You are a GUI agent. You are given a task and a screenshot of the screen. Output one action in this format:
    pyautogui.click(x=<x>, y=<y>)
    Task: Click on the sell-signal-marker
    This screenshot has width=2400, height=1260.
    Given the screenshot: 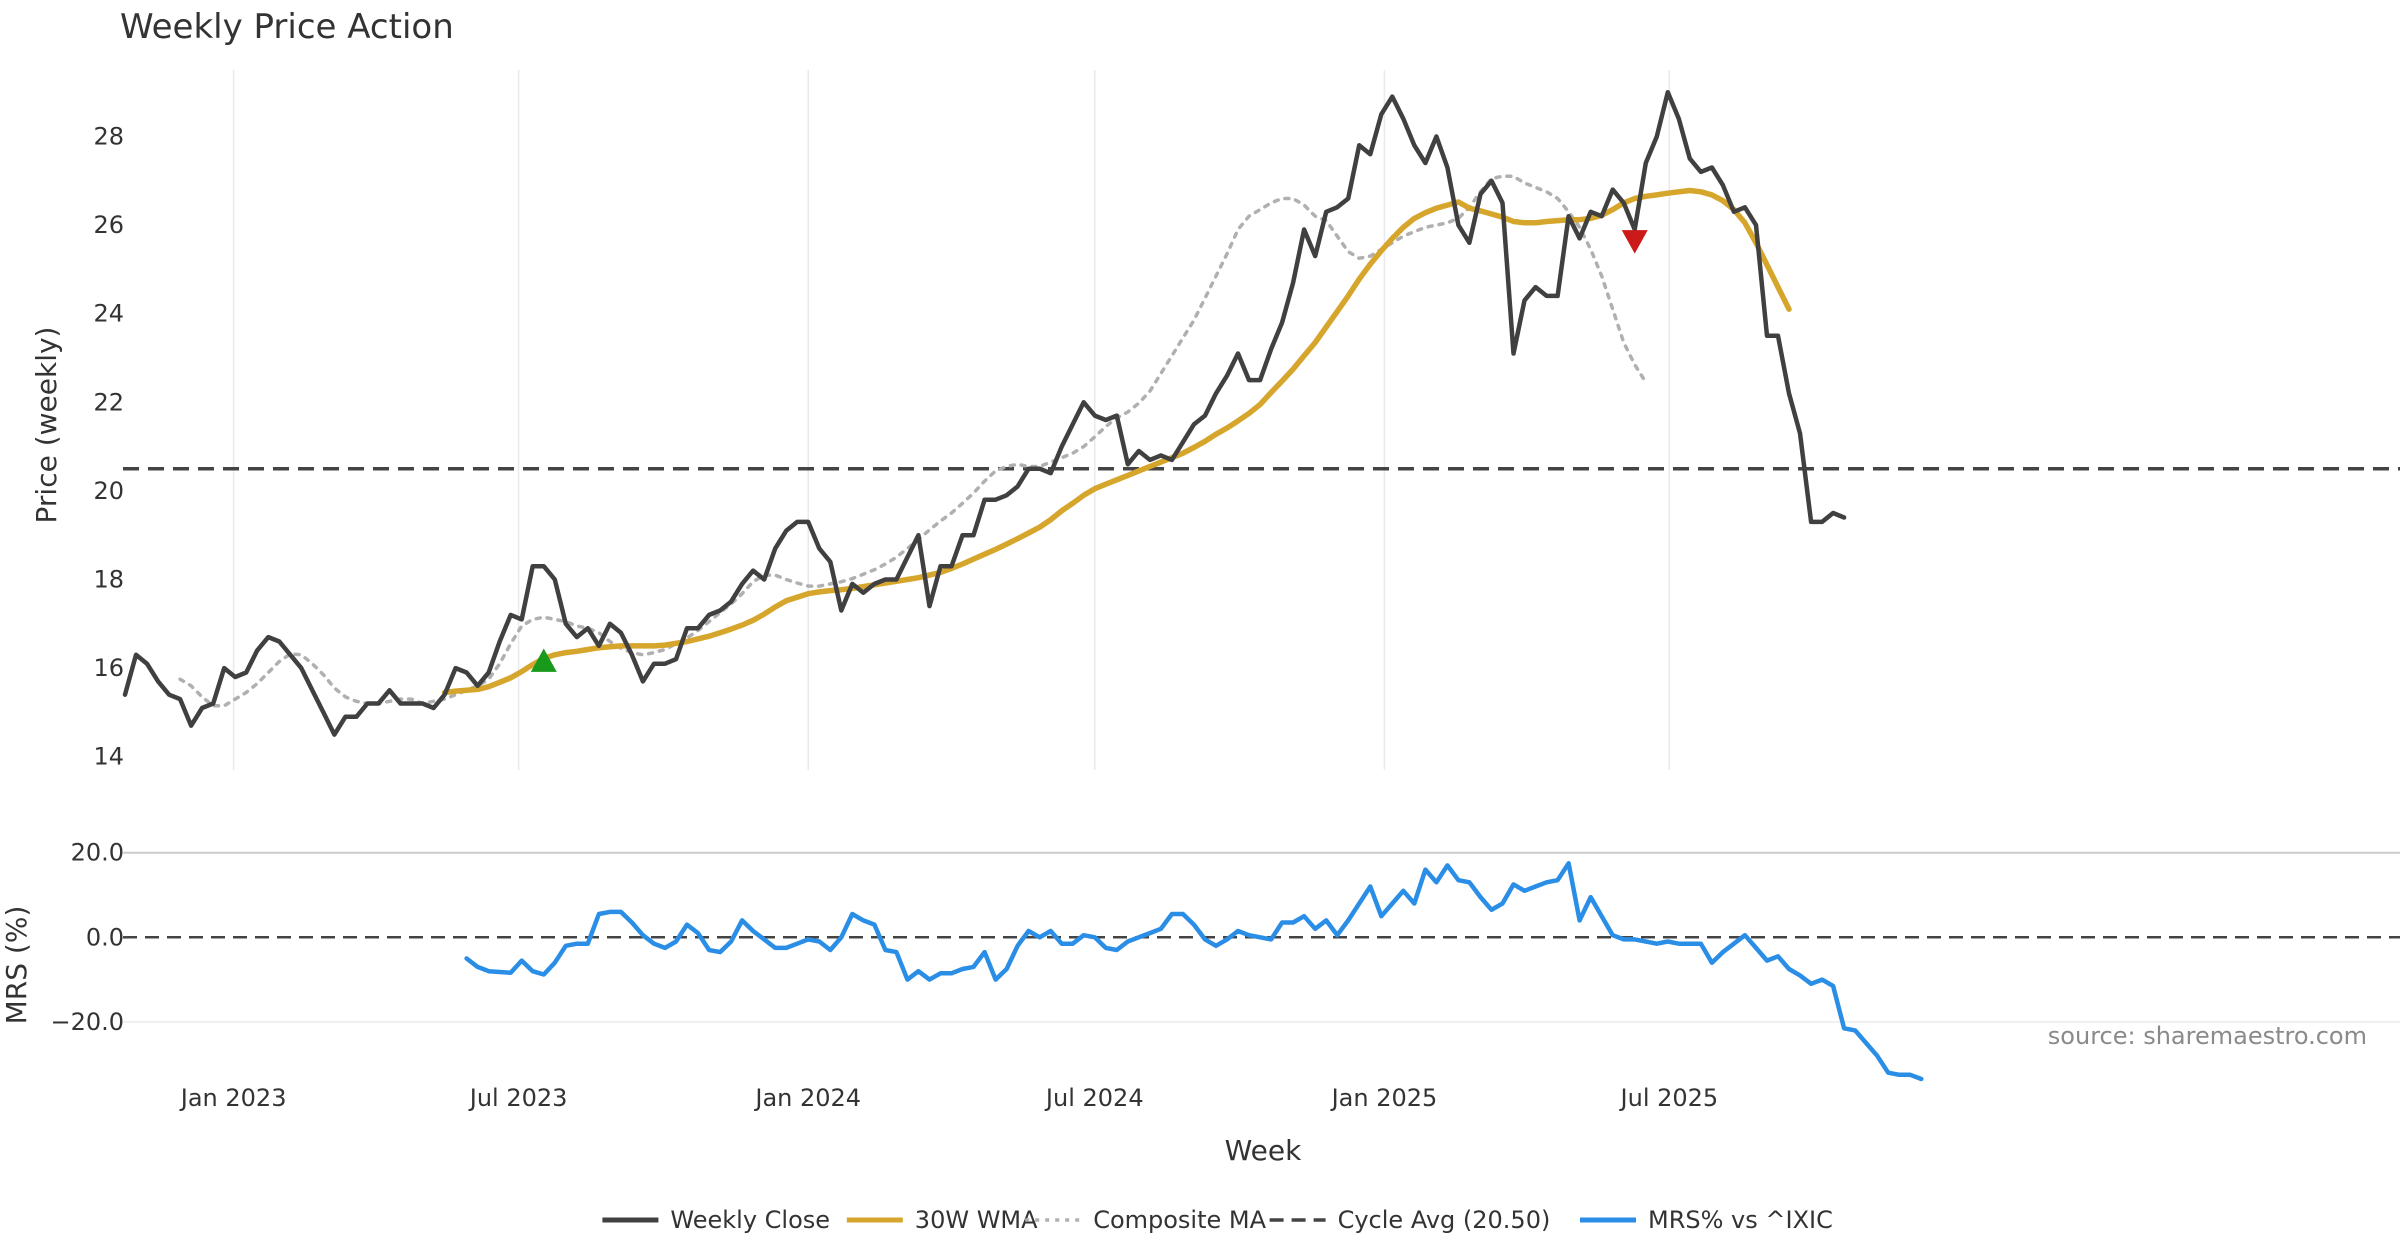 What is the action you would take?
    pyautogui.click(x=1634, y=242)
    